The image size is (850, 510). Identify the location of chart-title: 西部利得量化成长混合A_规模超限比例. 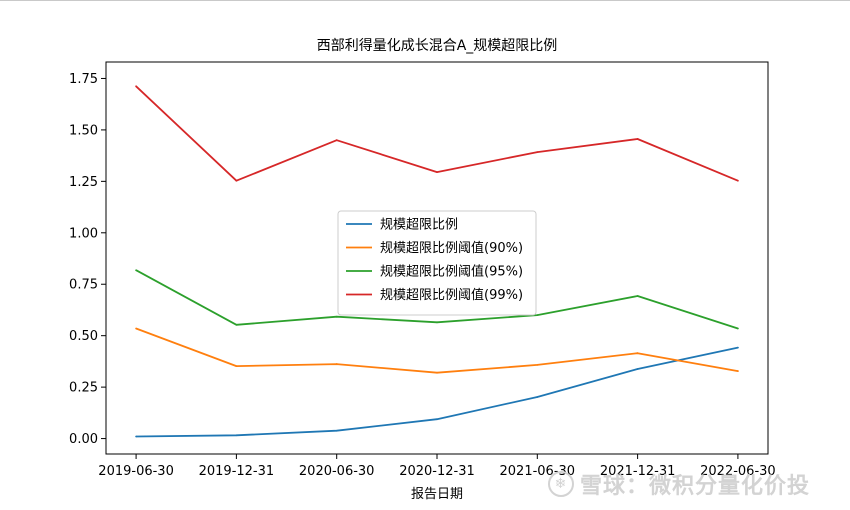
(437, 45).